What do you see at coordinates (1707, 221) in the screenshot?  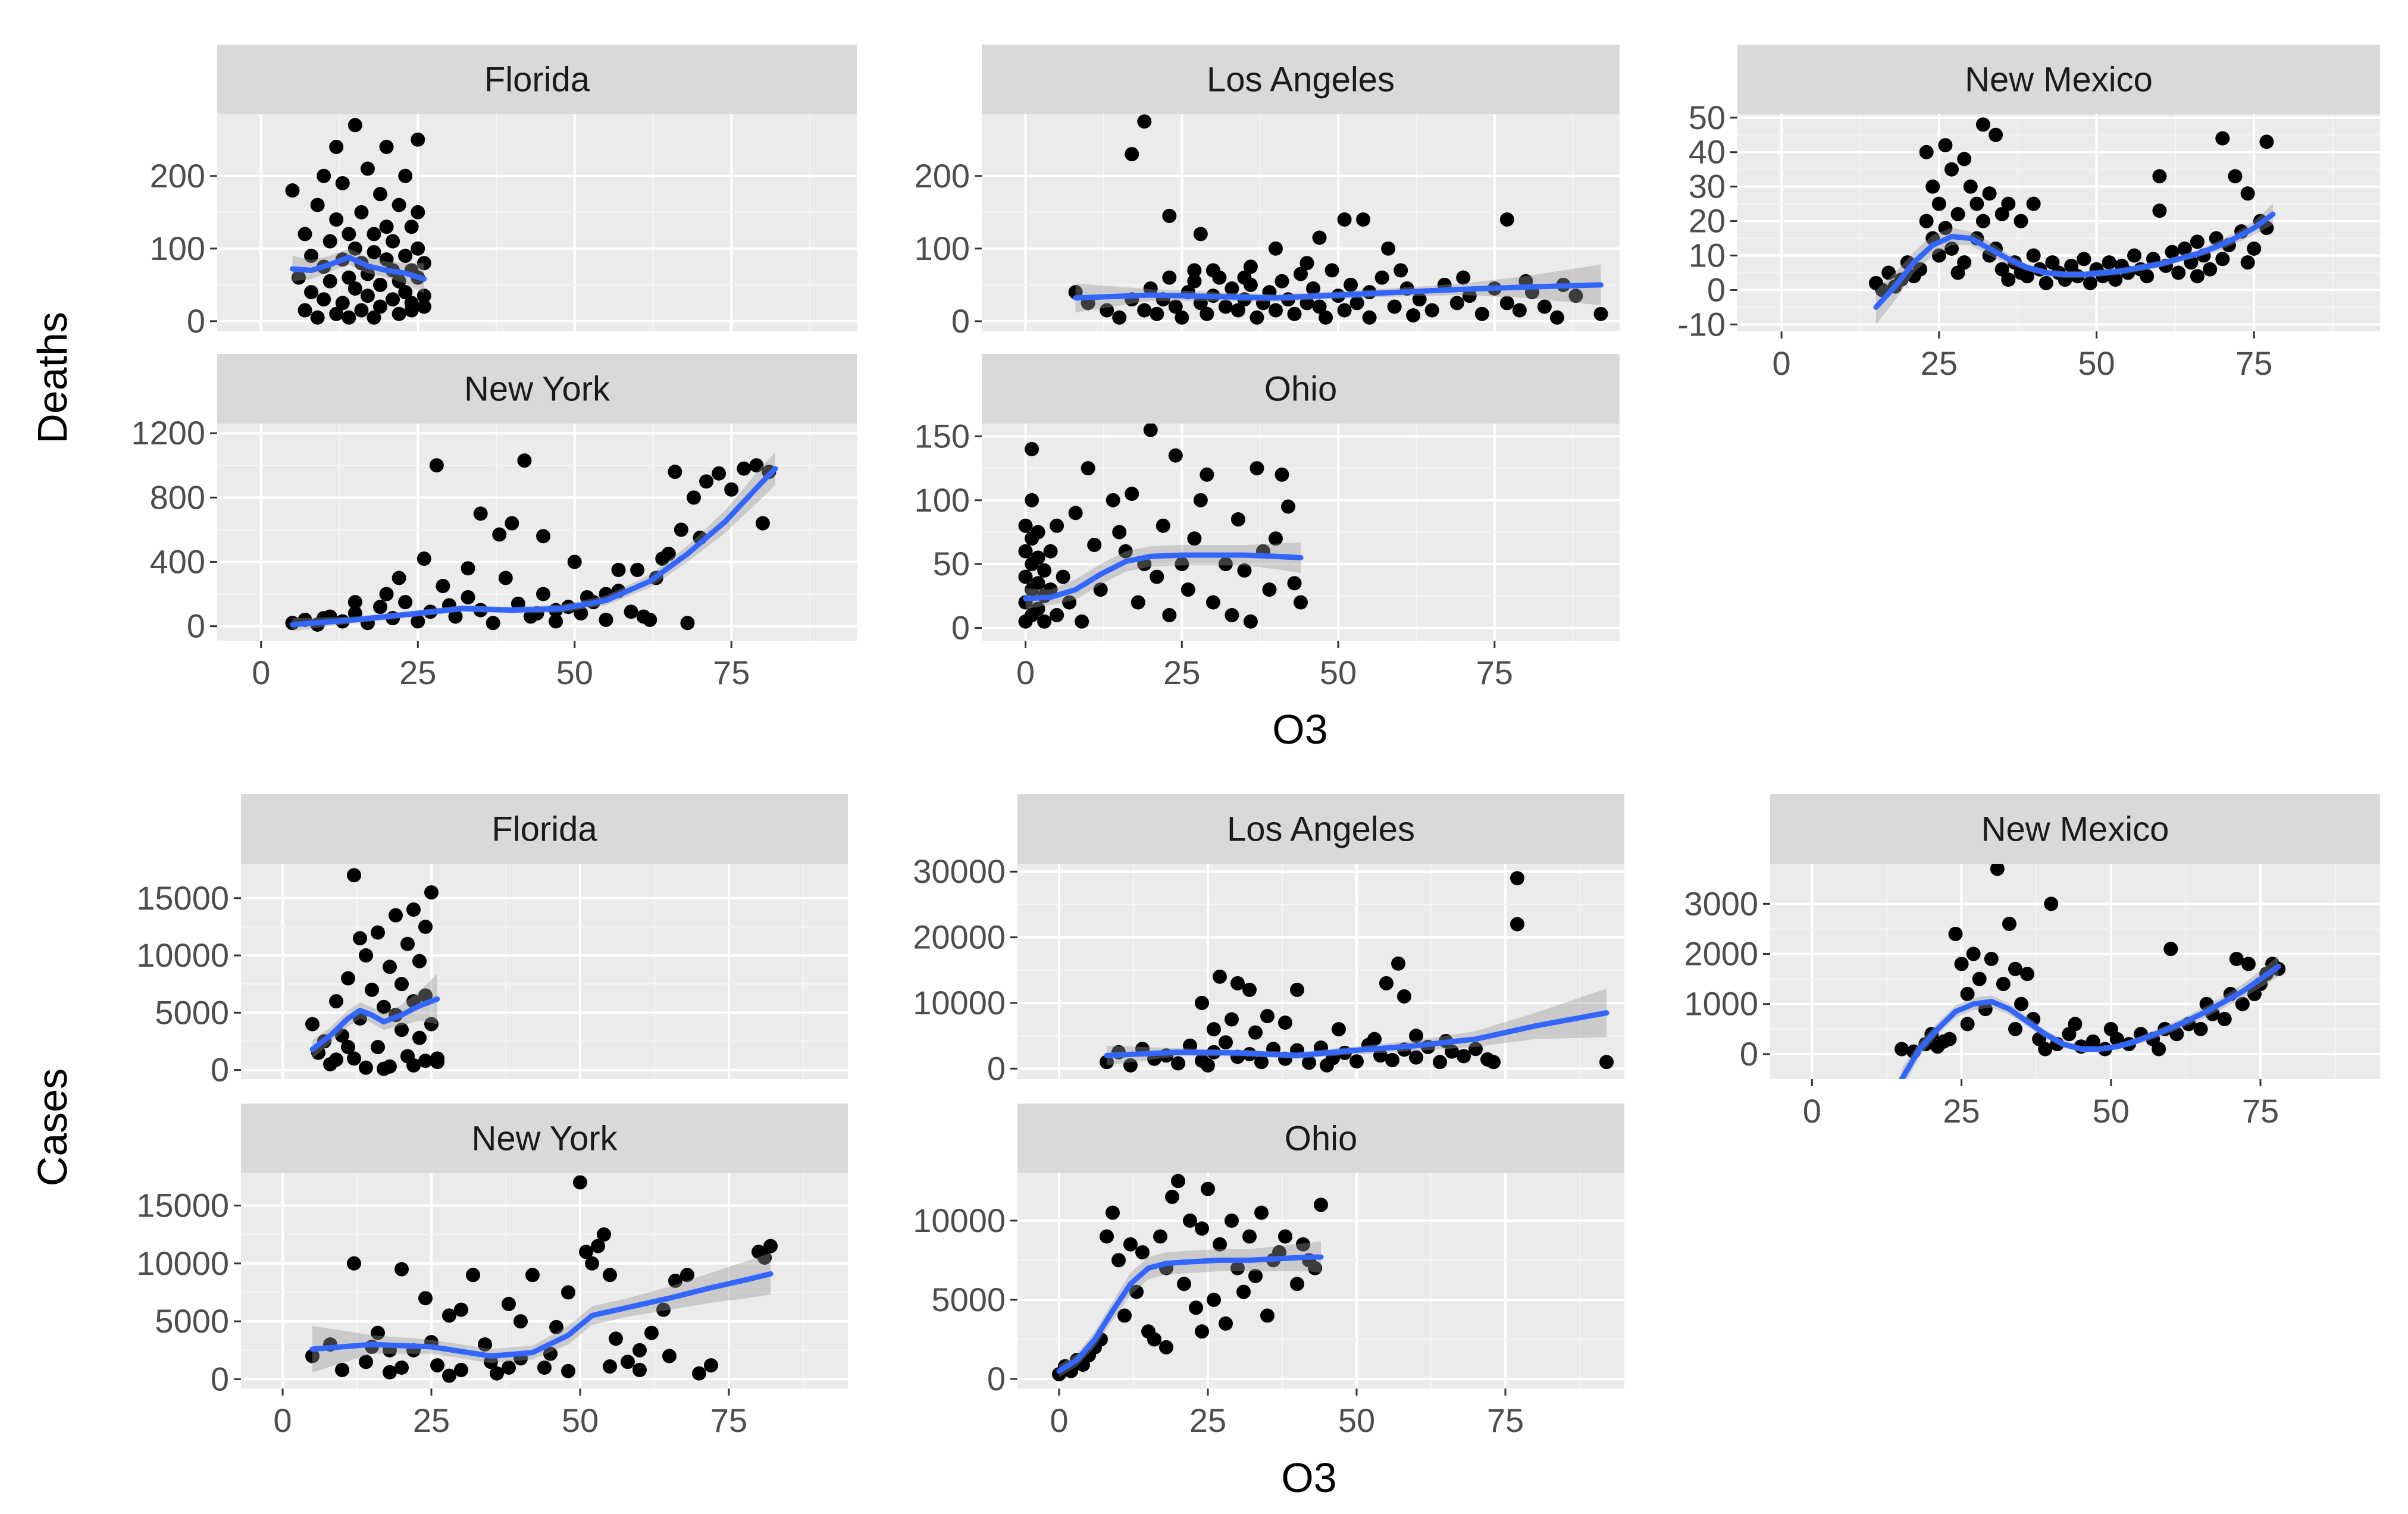 I see `y-tick-label: 20` at bounding box center [1707, 221].